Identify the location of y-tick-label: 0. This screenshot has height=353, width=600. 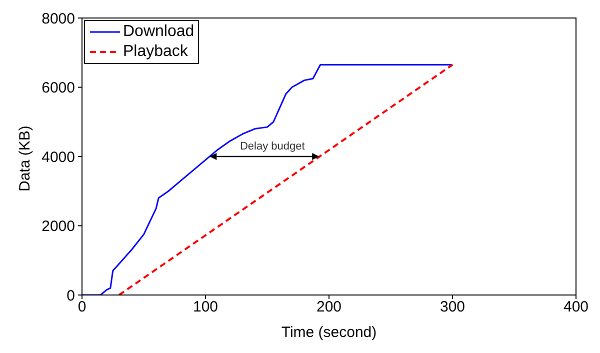
(70, 295).